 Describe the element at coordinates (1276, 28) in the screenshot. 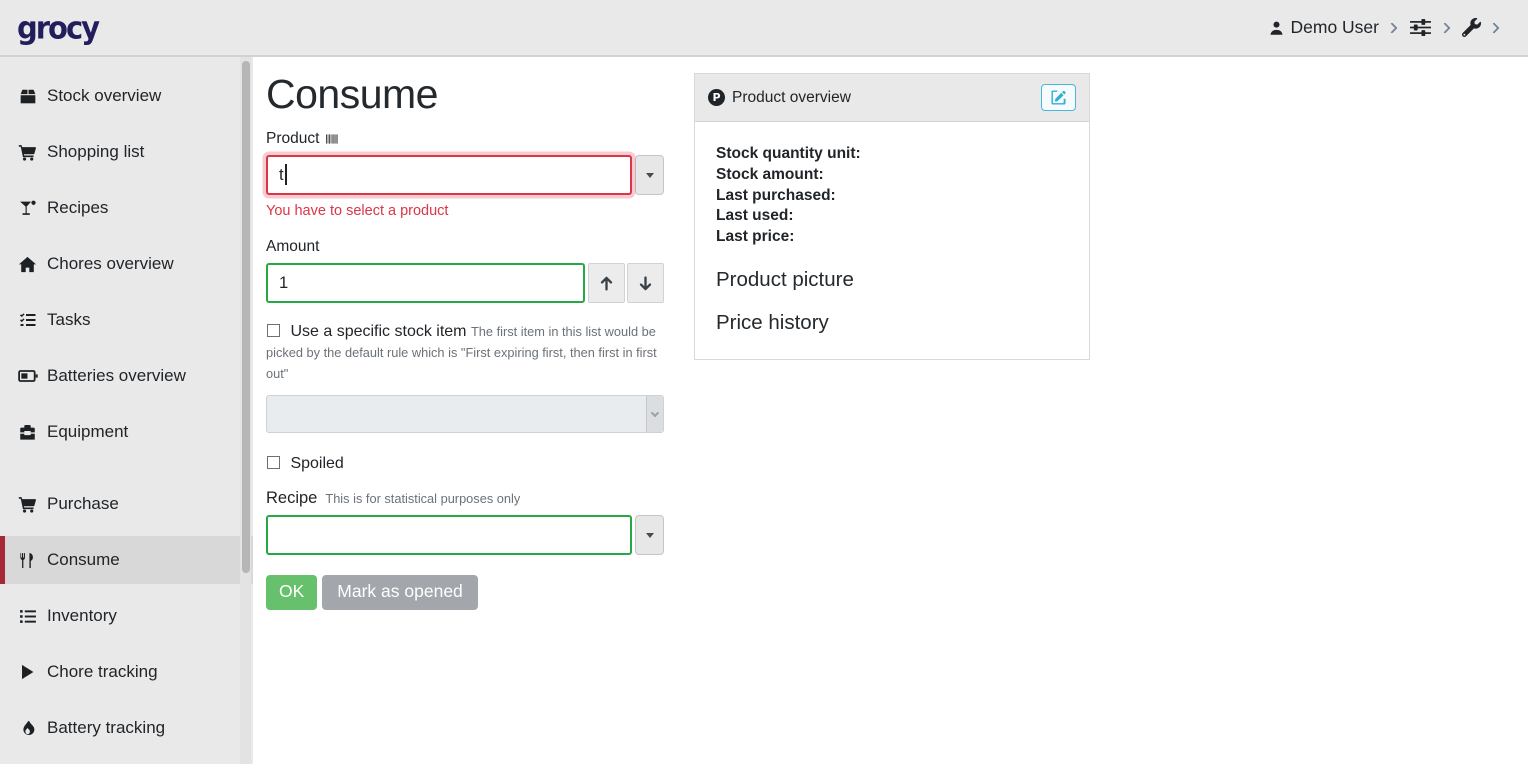

I see `user-icon` at that location.